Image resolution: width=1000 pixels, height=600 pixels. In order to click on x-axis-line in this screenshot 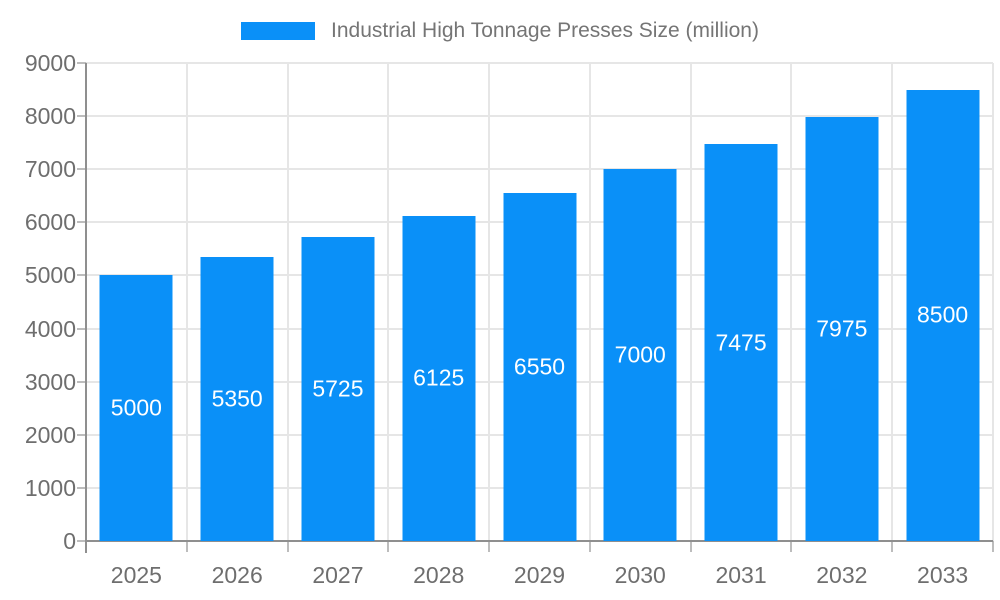, I will do `click(539, 541)`.